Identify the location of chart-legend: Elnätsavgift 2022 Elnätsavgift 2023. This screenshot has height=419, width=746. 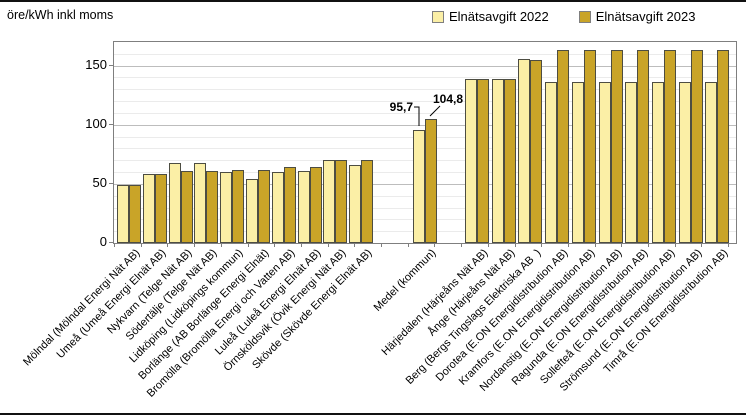
(563, 16).